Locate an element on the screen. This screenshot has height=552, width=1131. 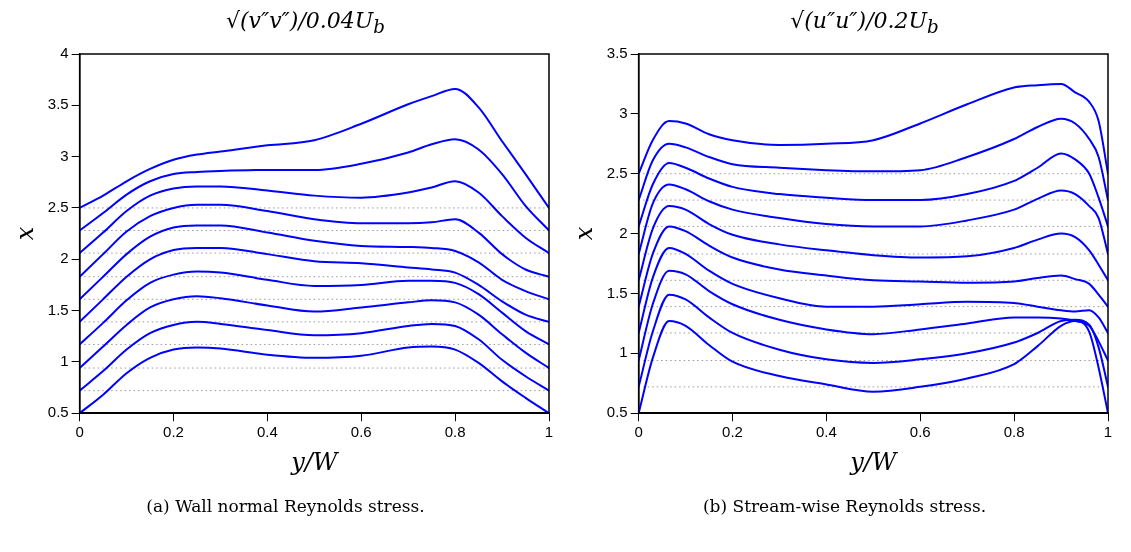
y-tick-label: 4 is located at coordinates (64, 53).